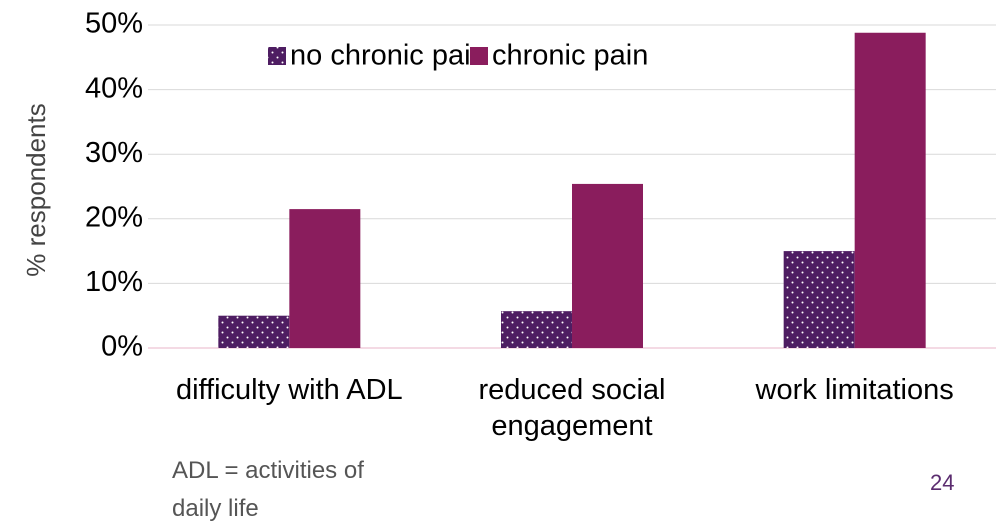  Describe the element at coordinates (122, 347) in the screenshot. I see `y-tick-label: 0%` at that location.